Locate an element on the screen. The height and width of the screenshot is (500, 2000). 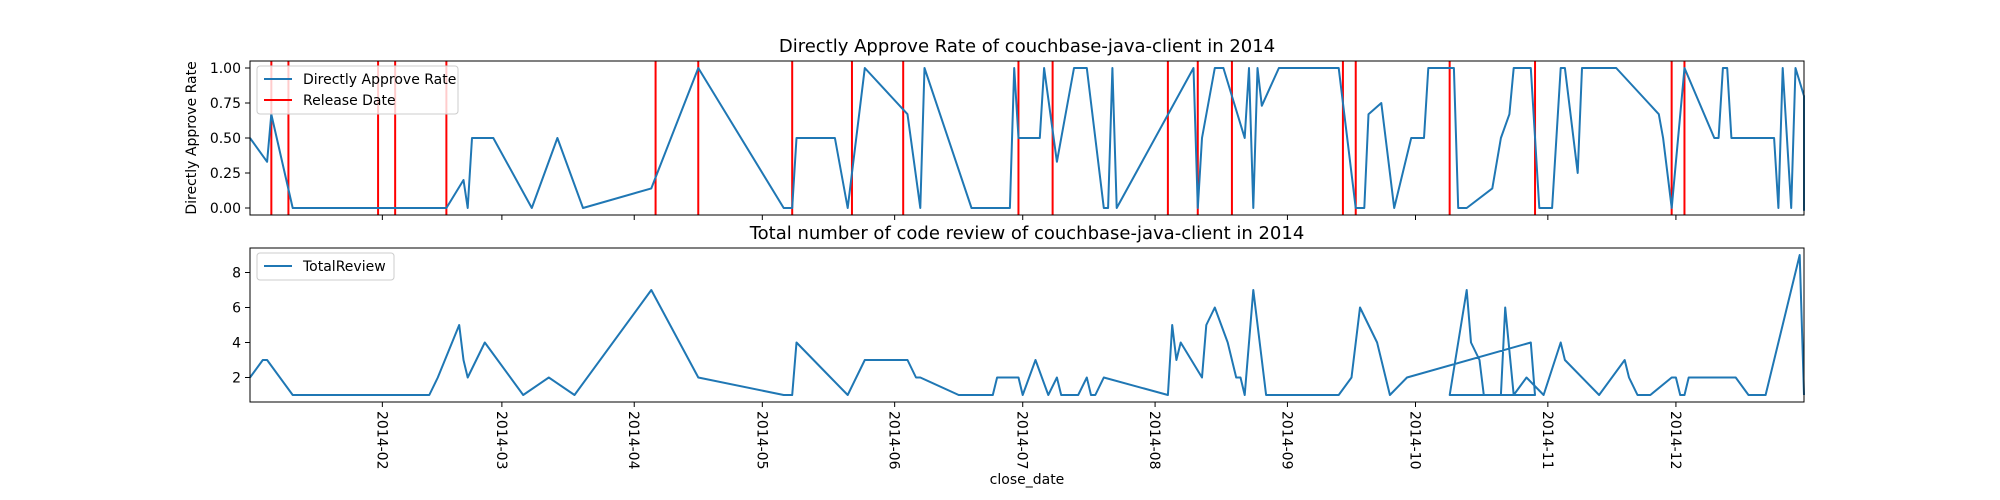
bottom-chart-legend: TotalReview is located at coordinates (325, 266).